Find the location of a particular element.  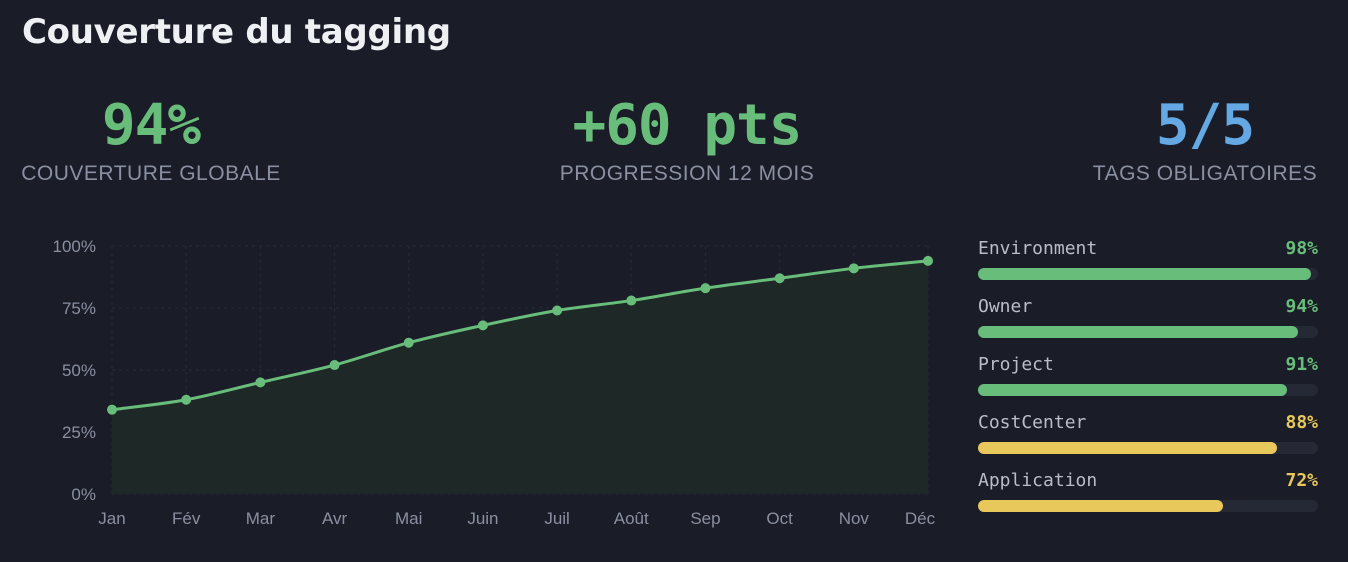

tag-row-owner: Owner 94% is located at coordinates (1148, 325).